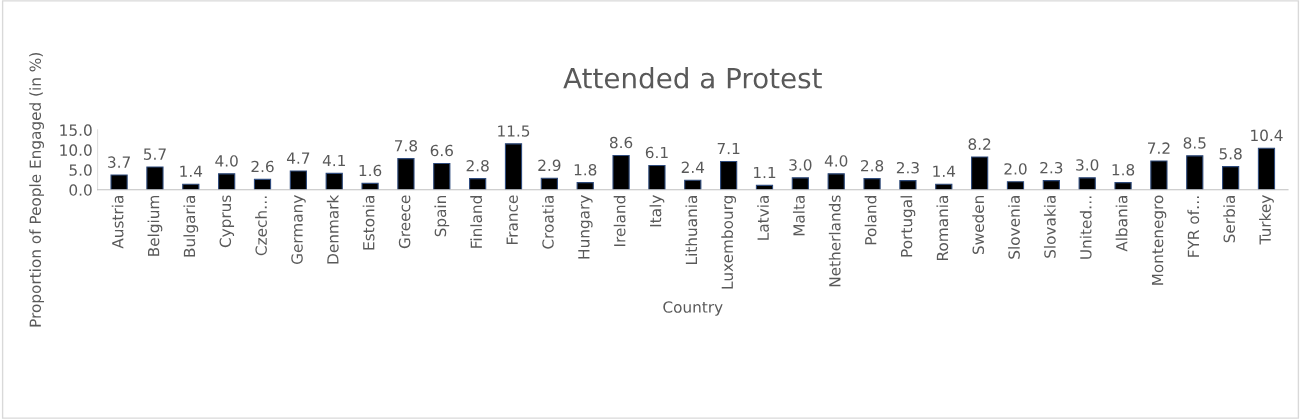  I want to click on y-tick-label: 15.0, so click(76, 130).